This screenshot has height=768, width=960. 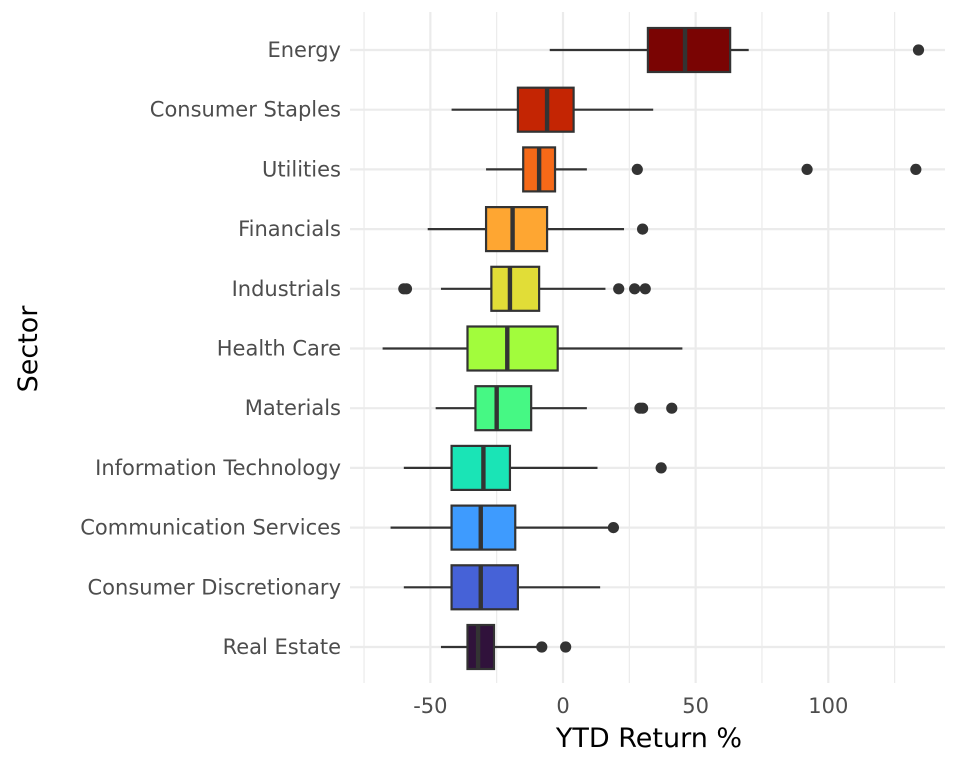 What do you see at coordinates (535, 467) in the screenshot?
I see `box-information-technology` at bounding box center [535, 467].